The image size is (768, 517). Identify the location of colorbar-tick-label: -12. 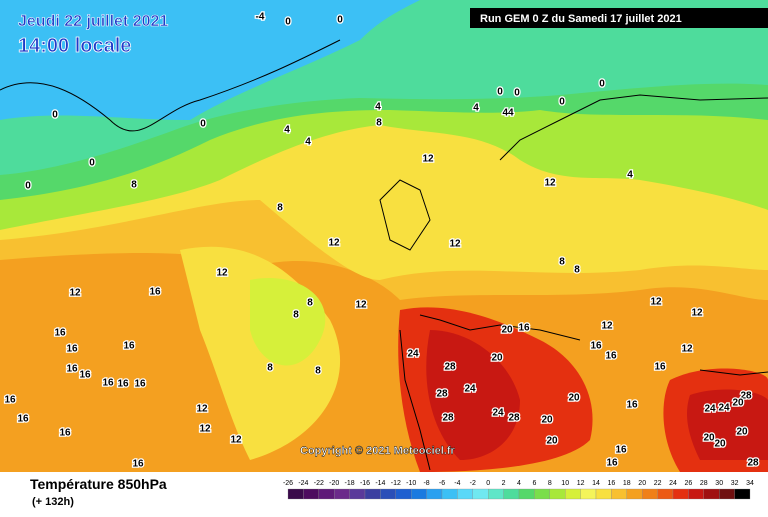
(396, 483).